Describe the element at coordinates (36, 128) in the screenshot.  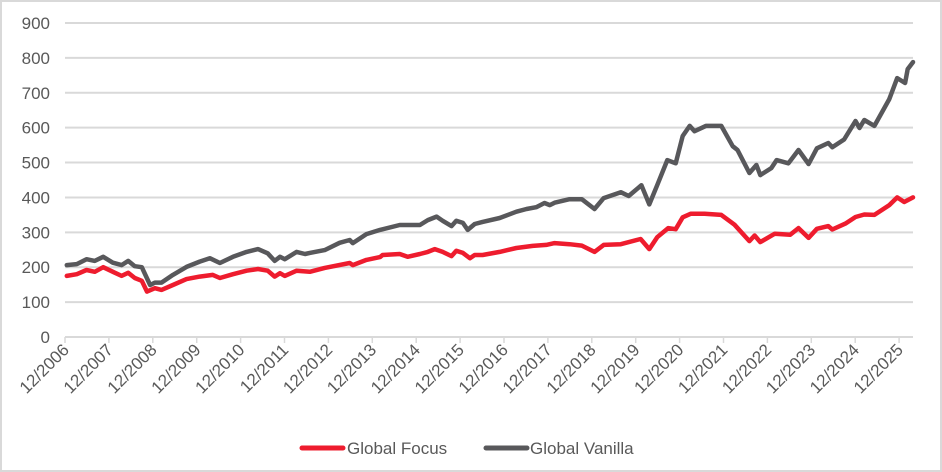
I see `y-tick-label: 600` at that location.